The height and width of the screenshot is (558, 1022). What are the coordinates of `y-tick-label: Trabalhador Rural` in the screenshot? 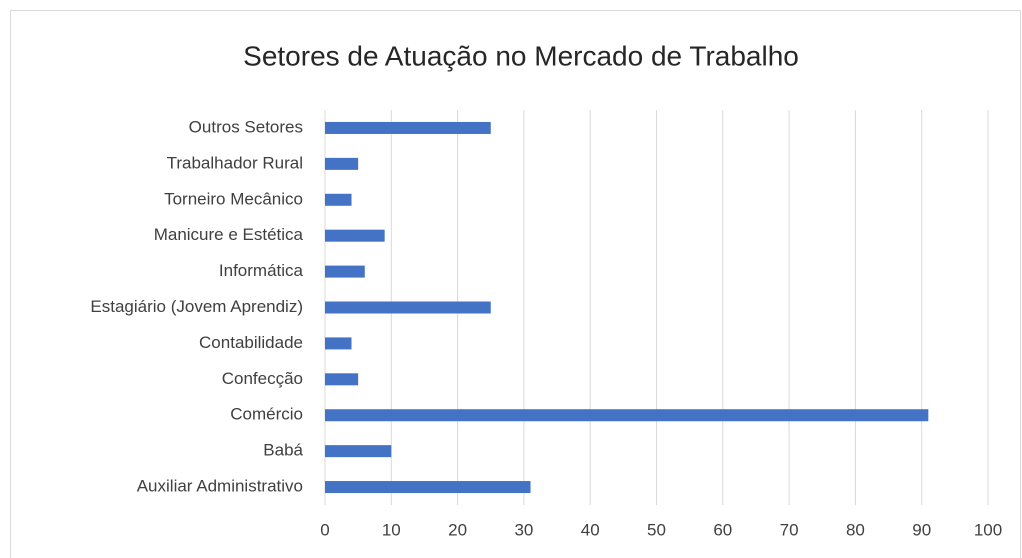 It's located at (235, 162).